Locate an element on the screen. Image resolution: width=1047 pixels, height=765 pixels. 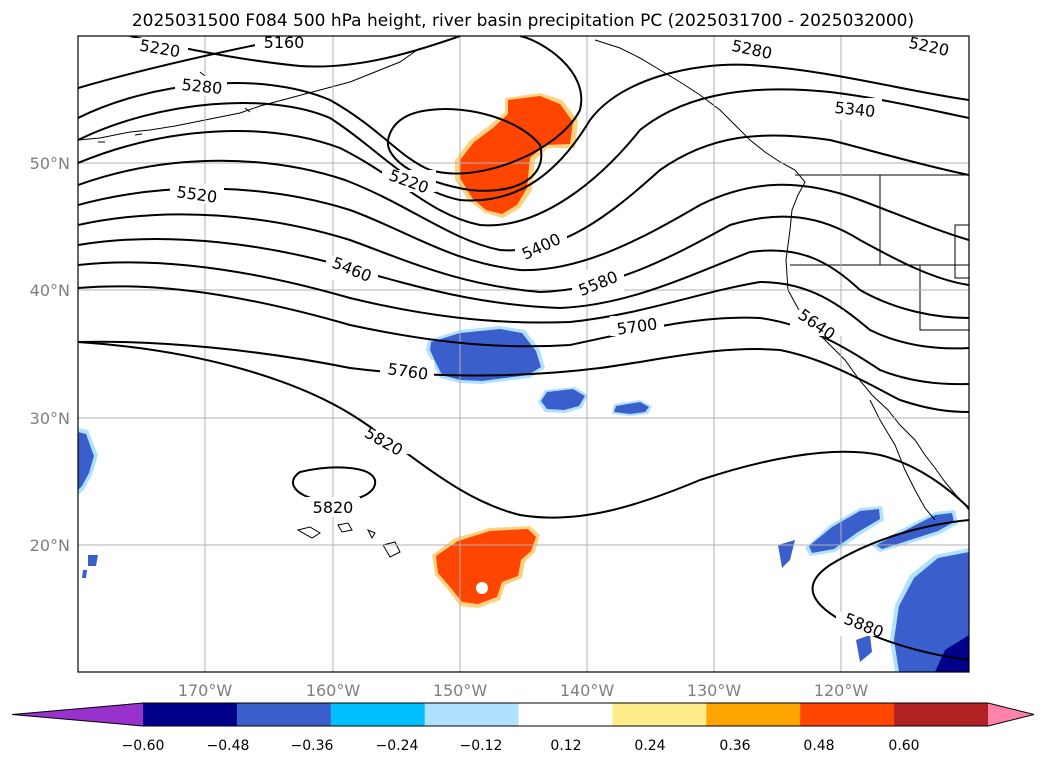
lon-label: 150°W is located at coordinates (460, 690).